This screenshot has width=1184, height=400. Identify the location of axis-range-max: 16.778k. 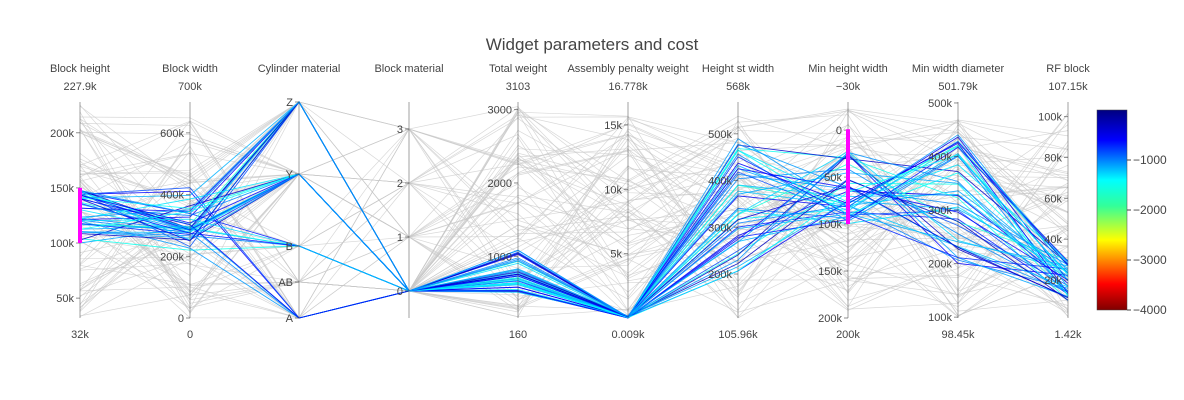
(628, 87).